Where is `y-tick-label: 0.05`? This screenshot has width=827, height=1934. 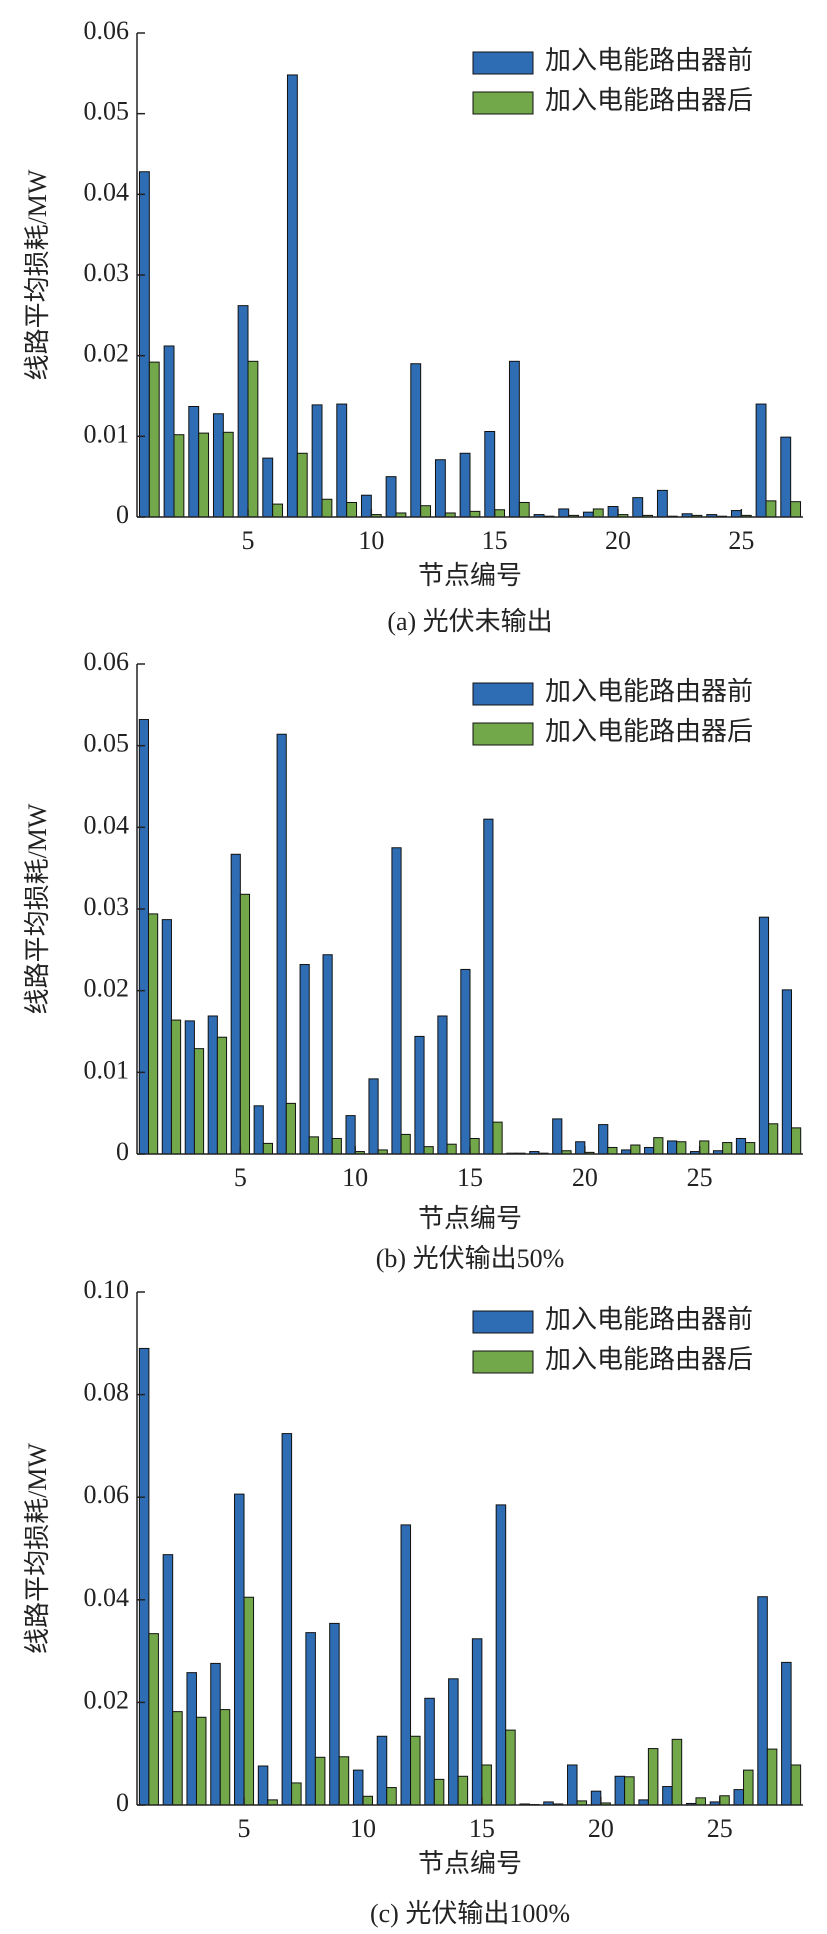
y-tick-label: 0.05 is located at coordinates (107, 743).